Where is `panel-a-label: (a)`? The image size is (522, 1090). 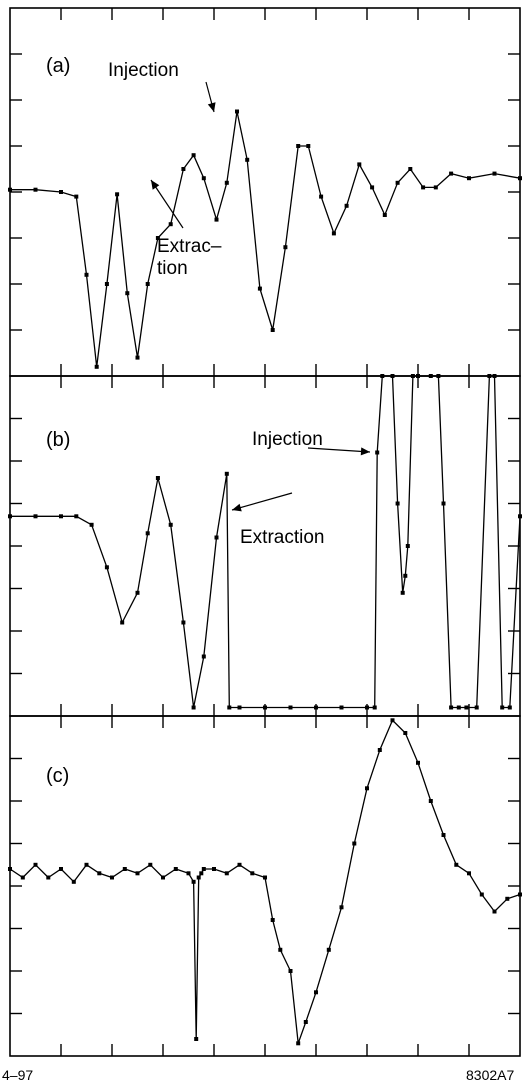 panel-a-label: (a) is located at coordinates (58, 66).